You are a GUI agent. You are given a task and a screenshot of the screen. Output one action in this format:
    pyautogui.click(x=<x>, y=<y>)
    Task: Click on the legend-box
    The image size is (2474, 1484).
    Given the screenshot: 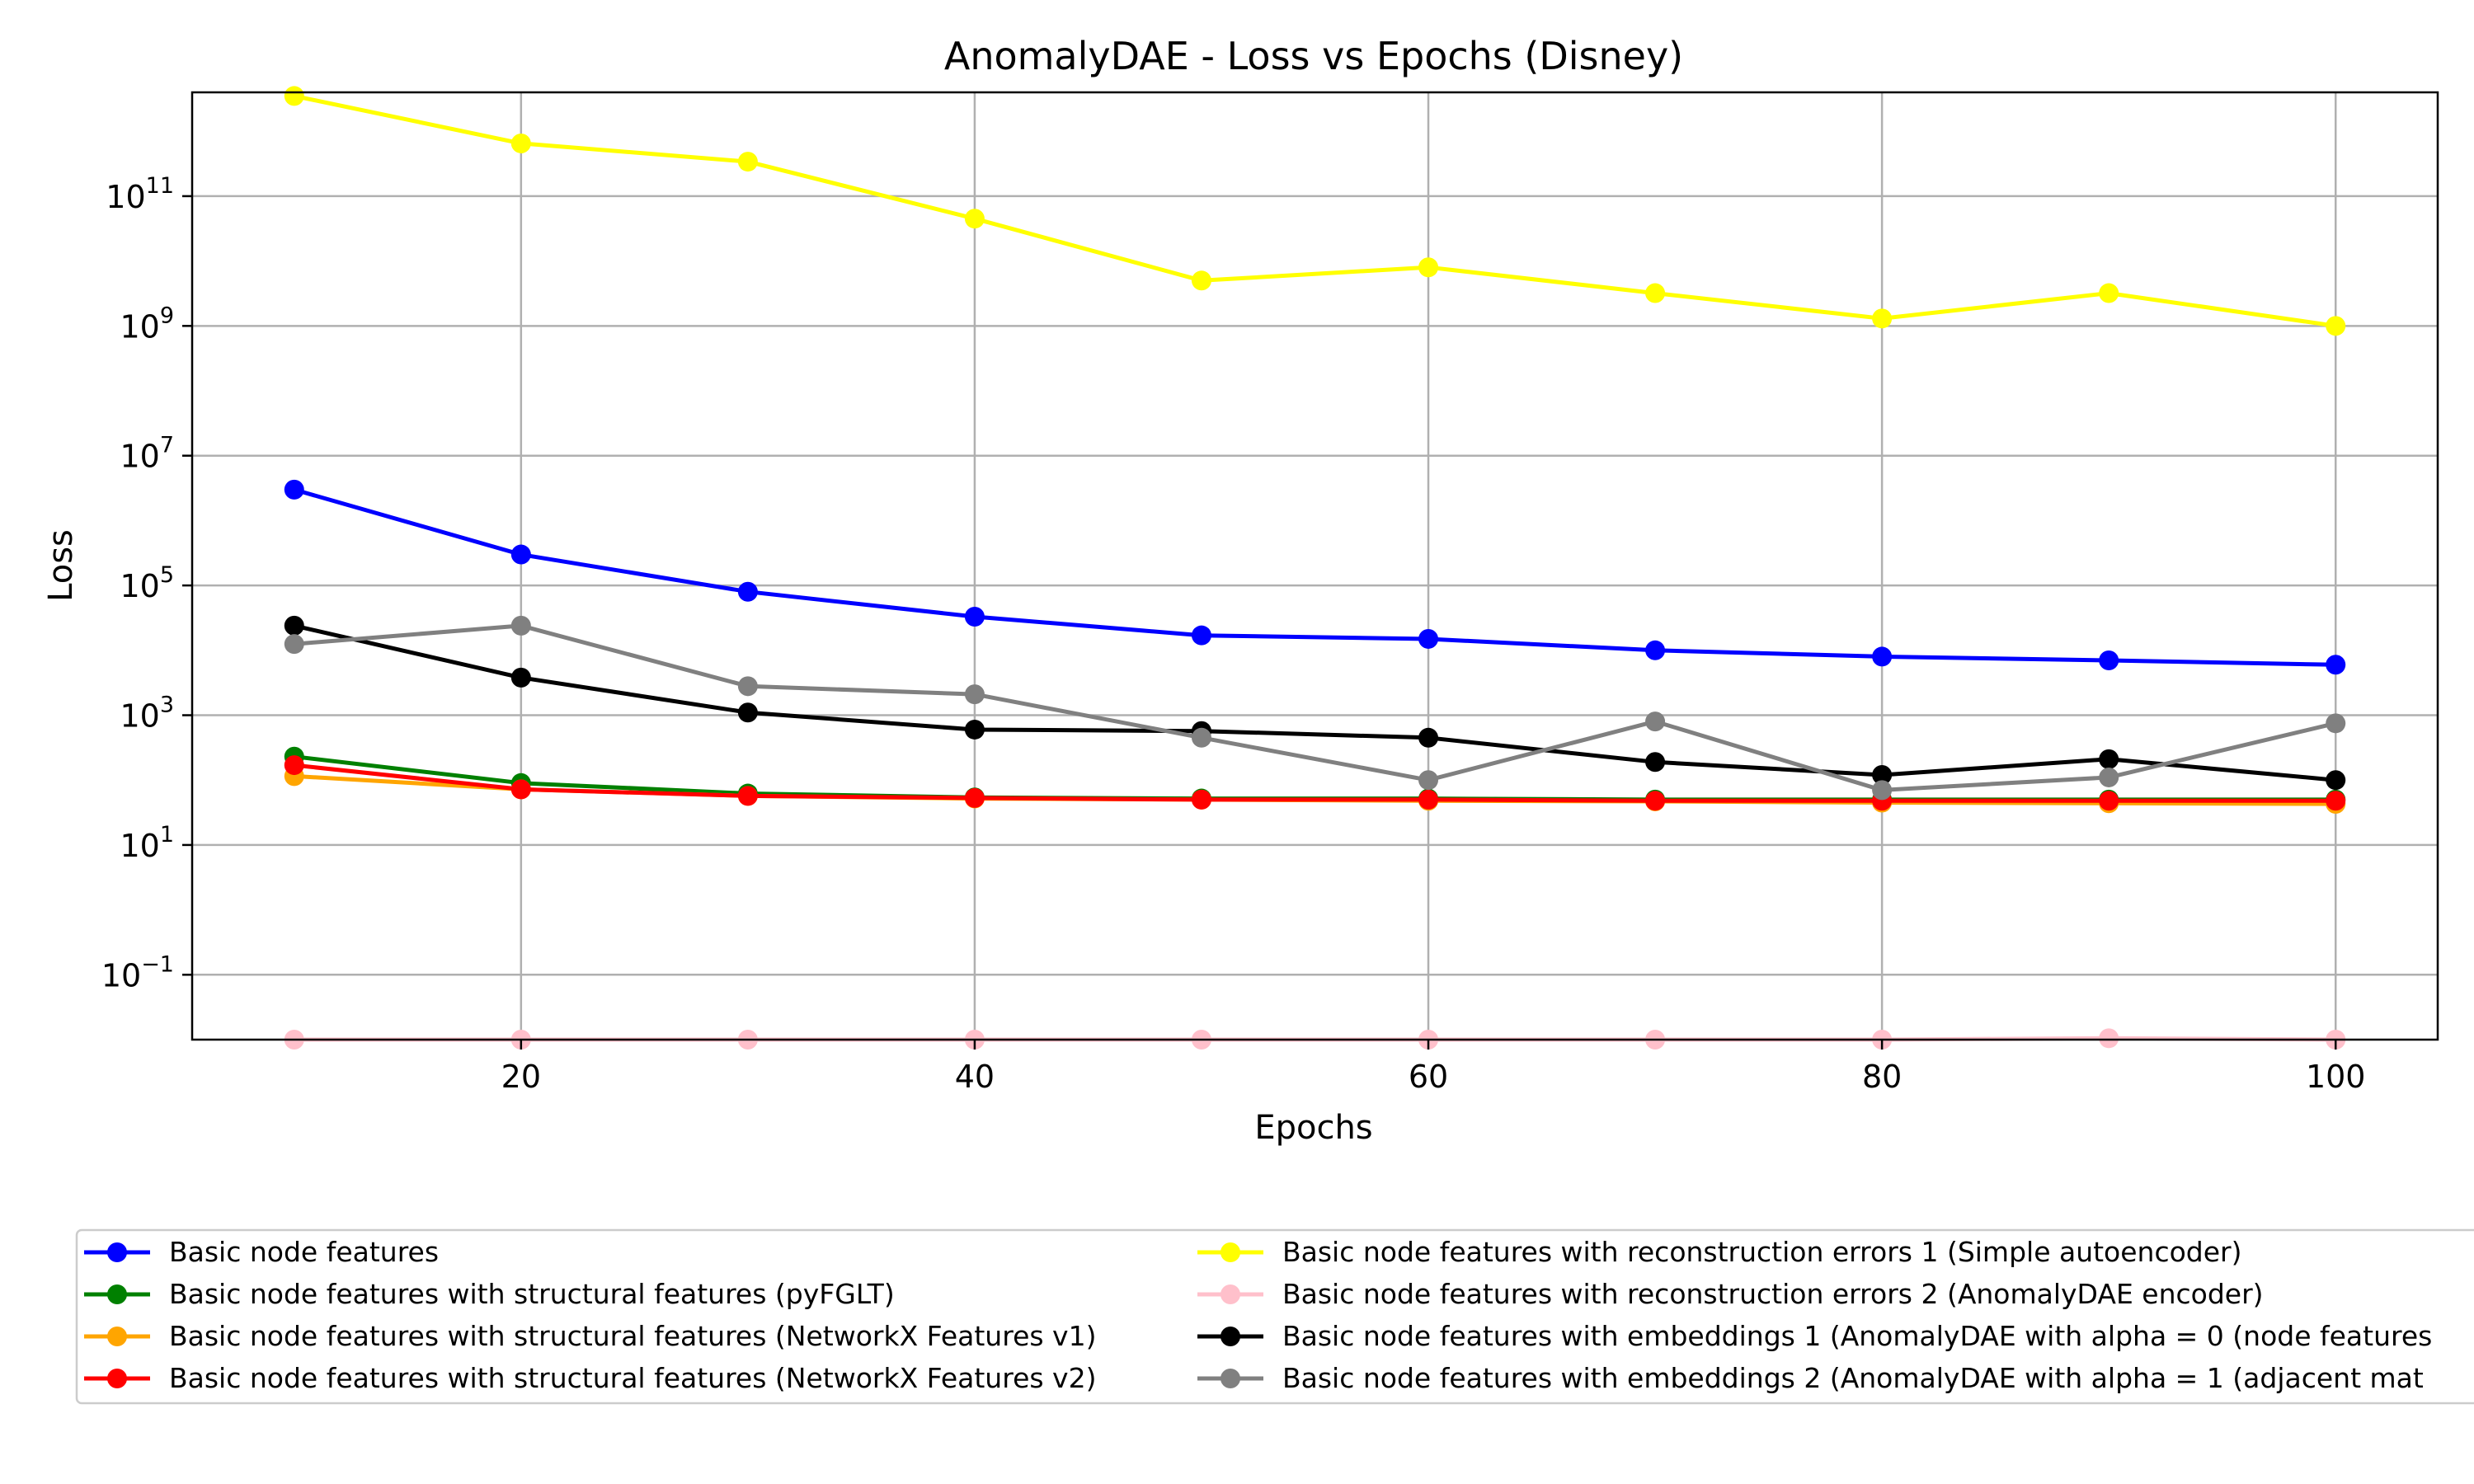 What is the action you would take?
    pyautogui.click(x=1274, y=1316)
    